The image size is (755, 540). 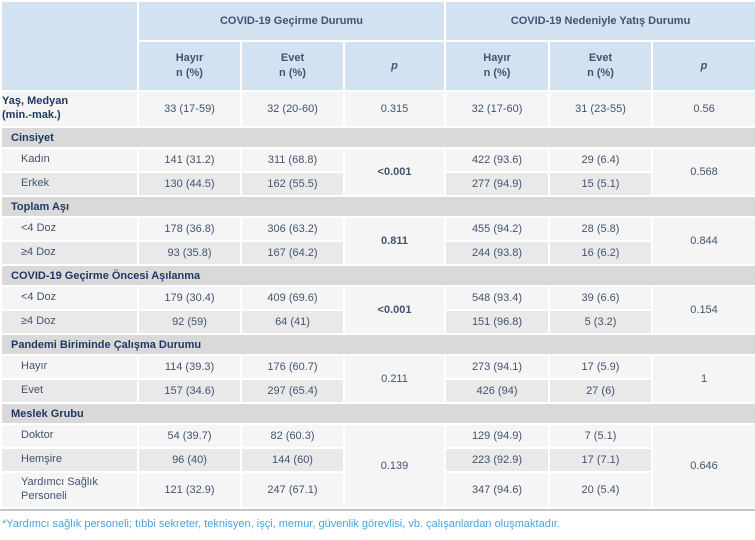 I want to click on section-header-pandemi-birimi: Pandemi Biriminde Çalışma Durumu, so click(x=377, y=344).